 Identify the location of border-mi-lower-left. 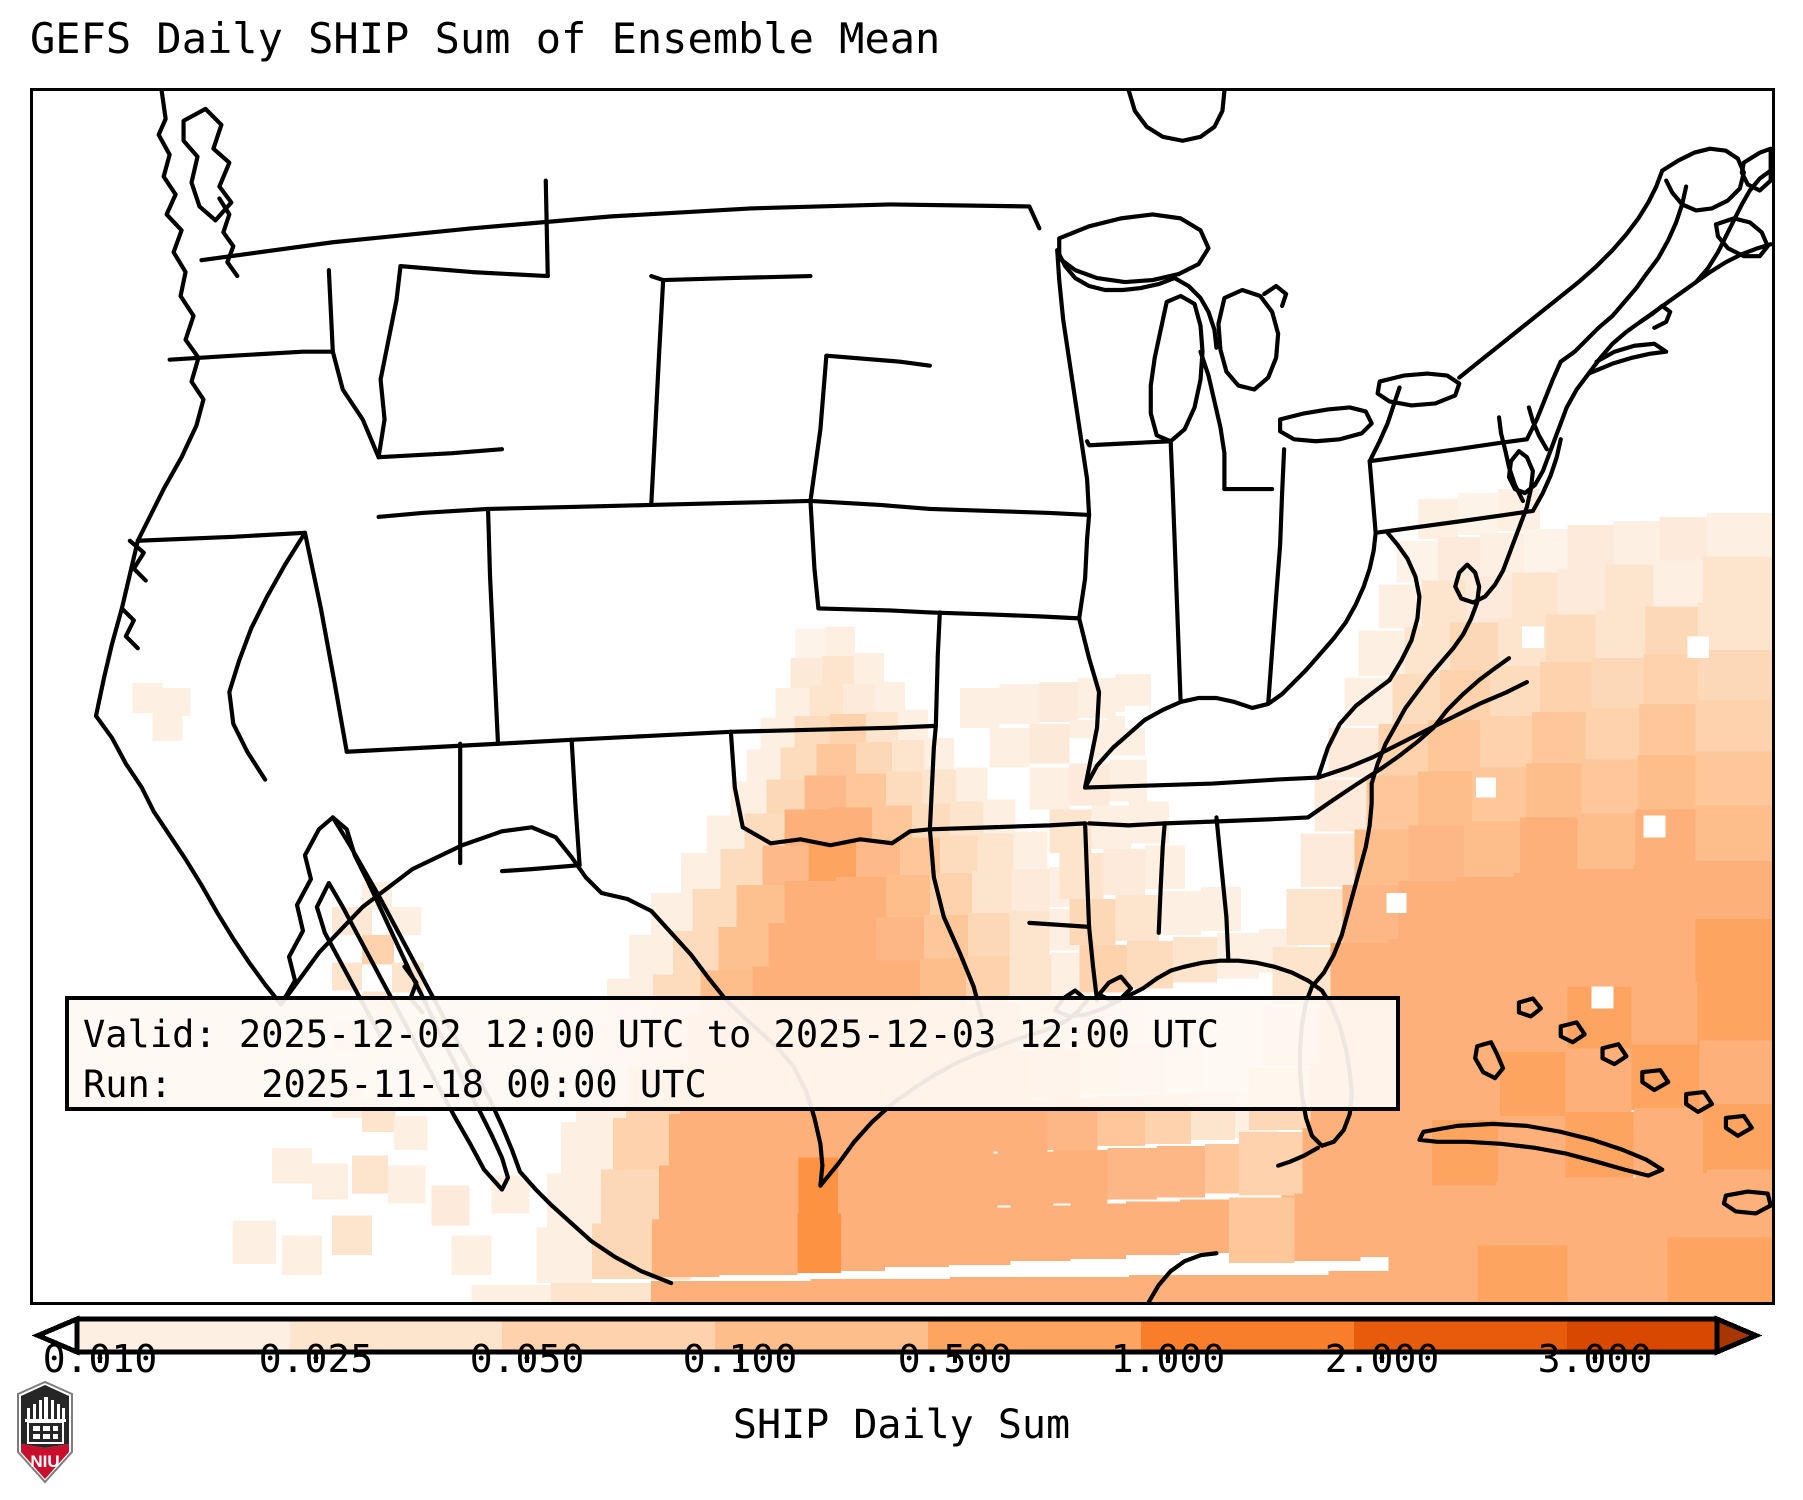
(1212, 420).